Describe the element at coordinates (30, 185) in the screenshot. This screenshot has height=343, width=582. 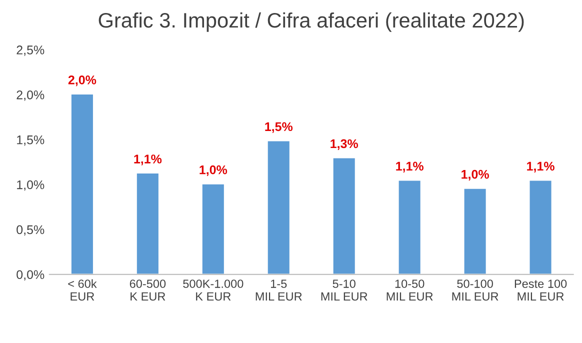
I see `y-tick-label: 1,0%` at that location.